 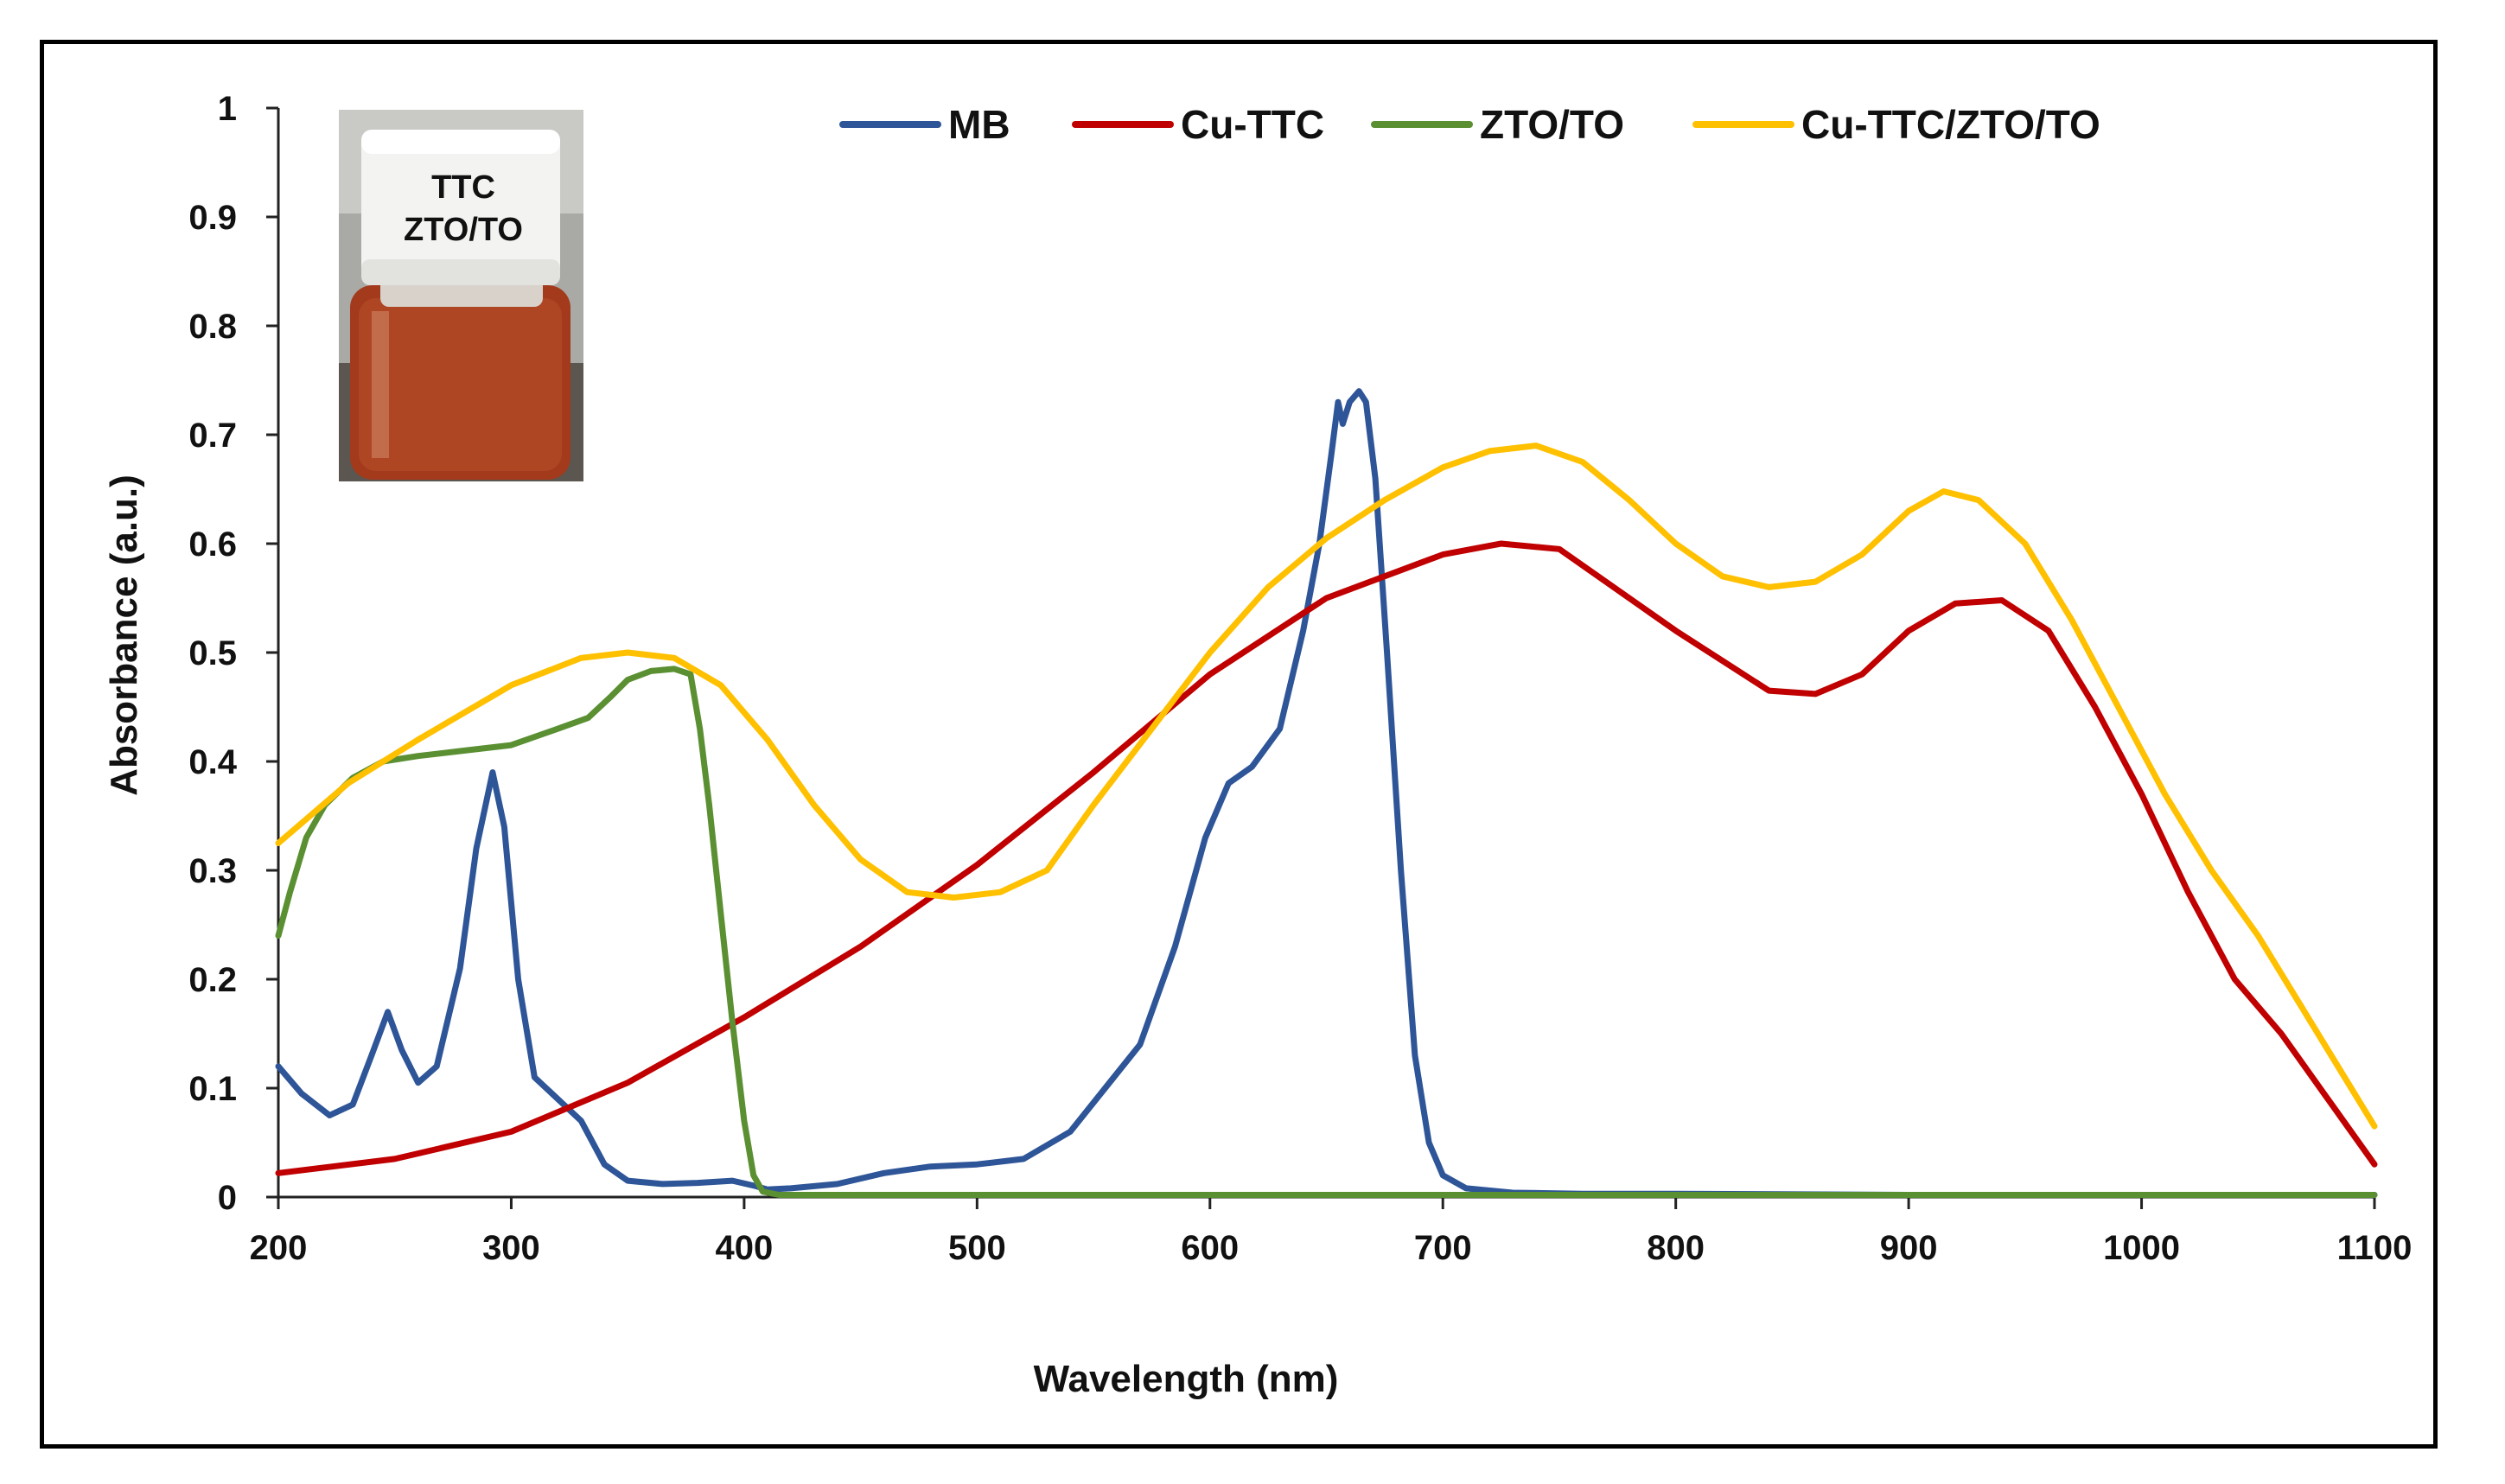 What do you see at coordinates (1909, 1248) in the screenshot?
I see `x-tick-label: 900` at bounding box center [1909, 1248].